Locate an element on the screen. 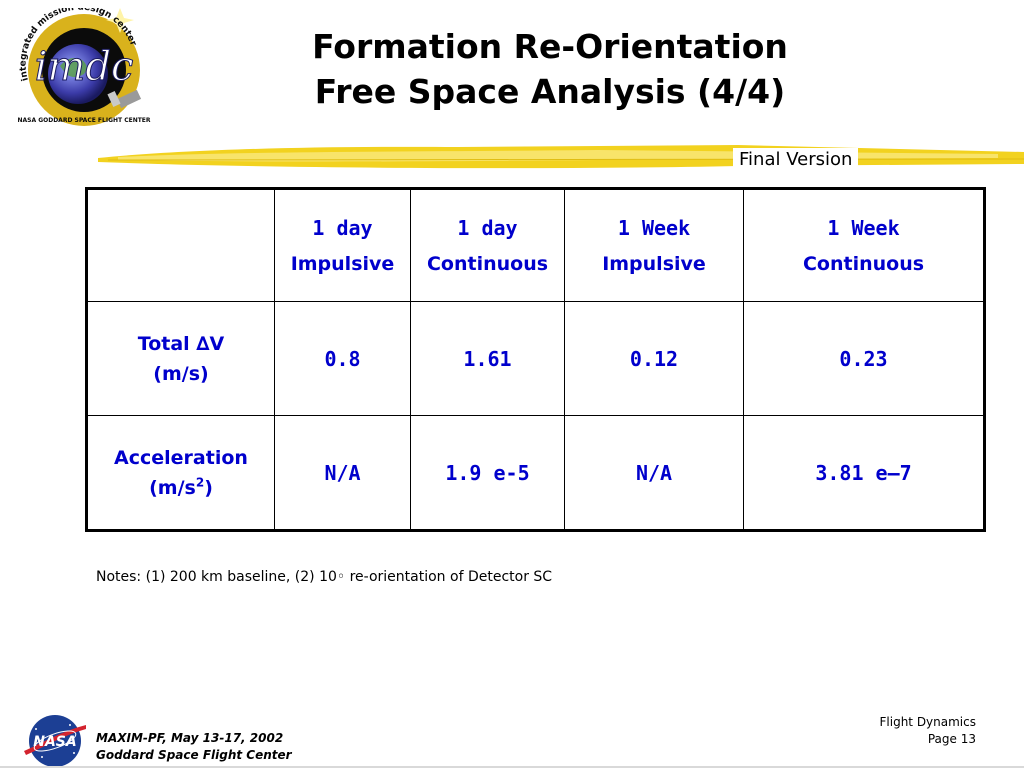 The image size is (1024, 768). footer-page-info: Flight Dynamics Page 13 is located at coordinates (928, 731).